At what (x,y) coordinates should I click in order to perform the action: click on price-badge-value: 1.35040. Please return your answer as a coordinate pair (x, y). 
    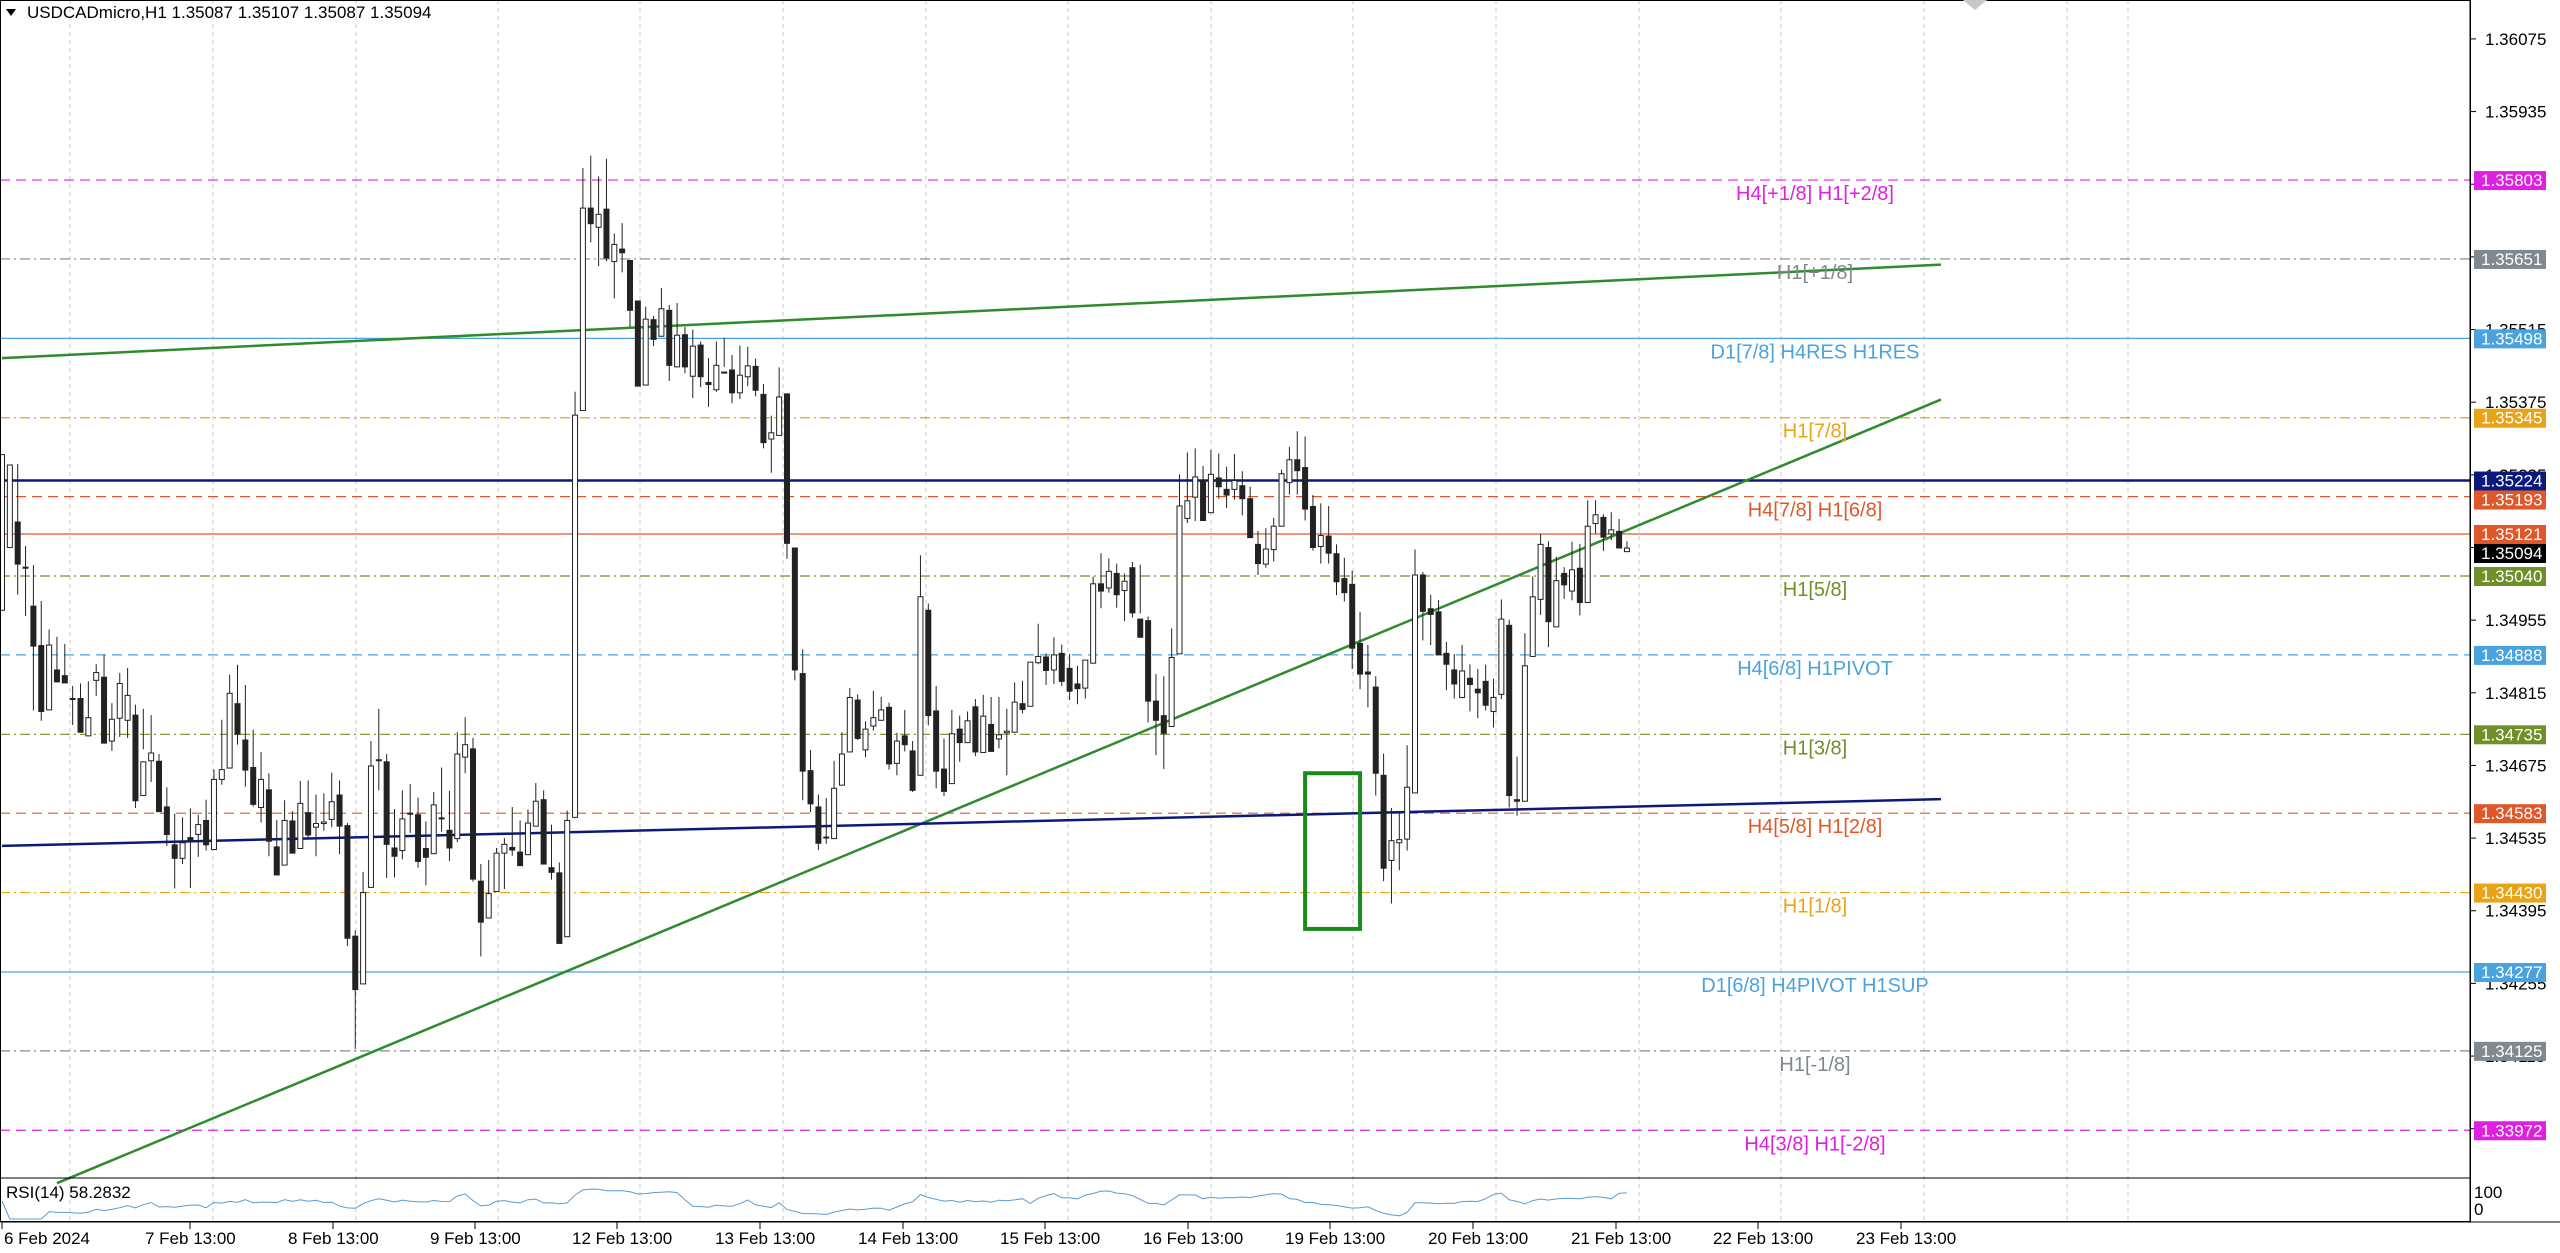
    Looking at the image, I should click on (2511, 576).